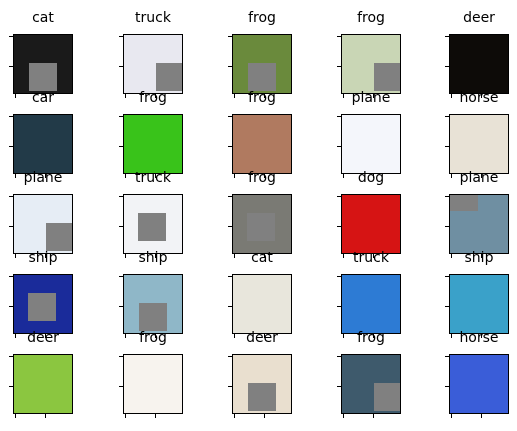  I want to click on cell-label: cat, so click(46, 18).